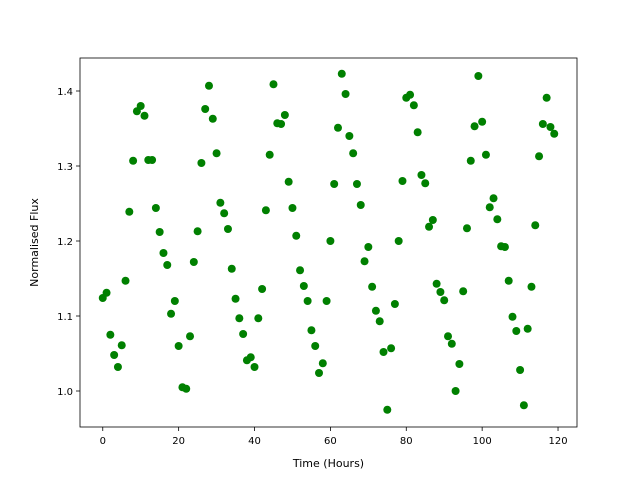  What do you see at coordinates (65, 392) in the screenshot?
I see `y-tick-label: 1.0` at bounding box center [65, 392].